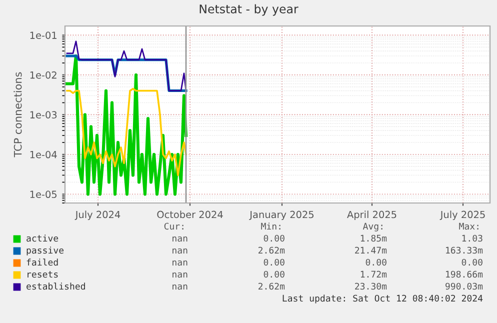  Describe the element at coordinates (371, 286) in the screenshot. I see `text: 23.30m` at that location.